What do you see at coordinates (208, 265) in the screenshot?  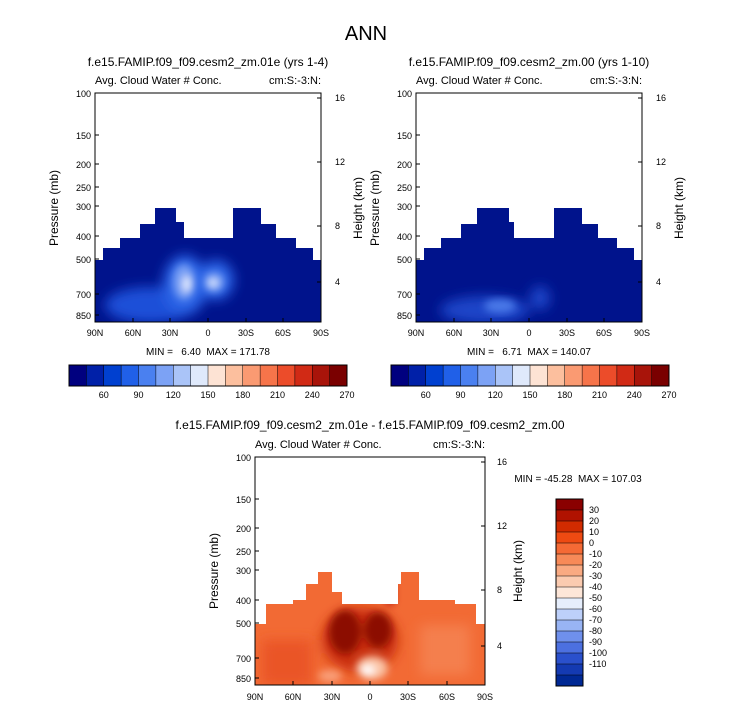 I see `contour-field` at bounding box center [208, 265].